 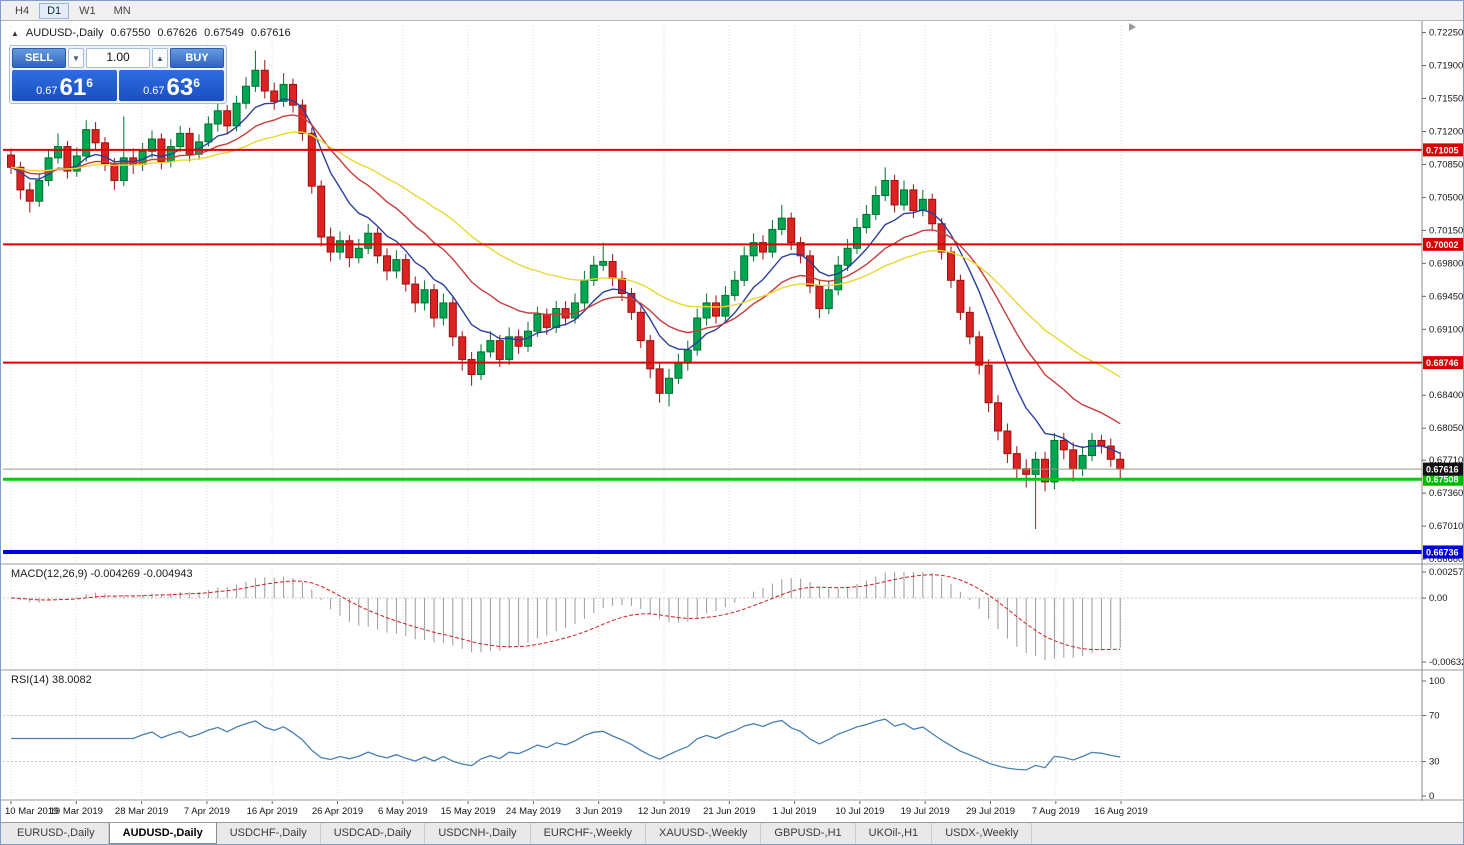 I want to click on ohlc-high: 0.67626, so click(x=177, y=33).